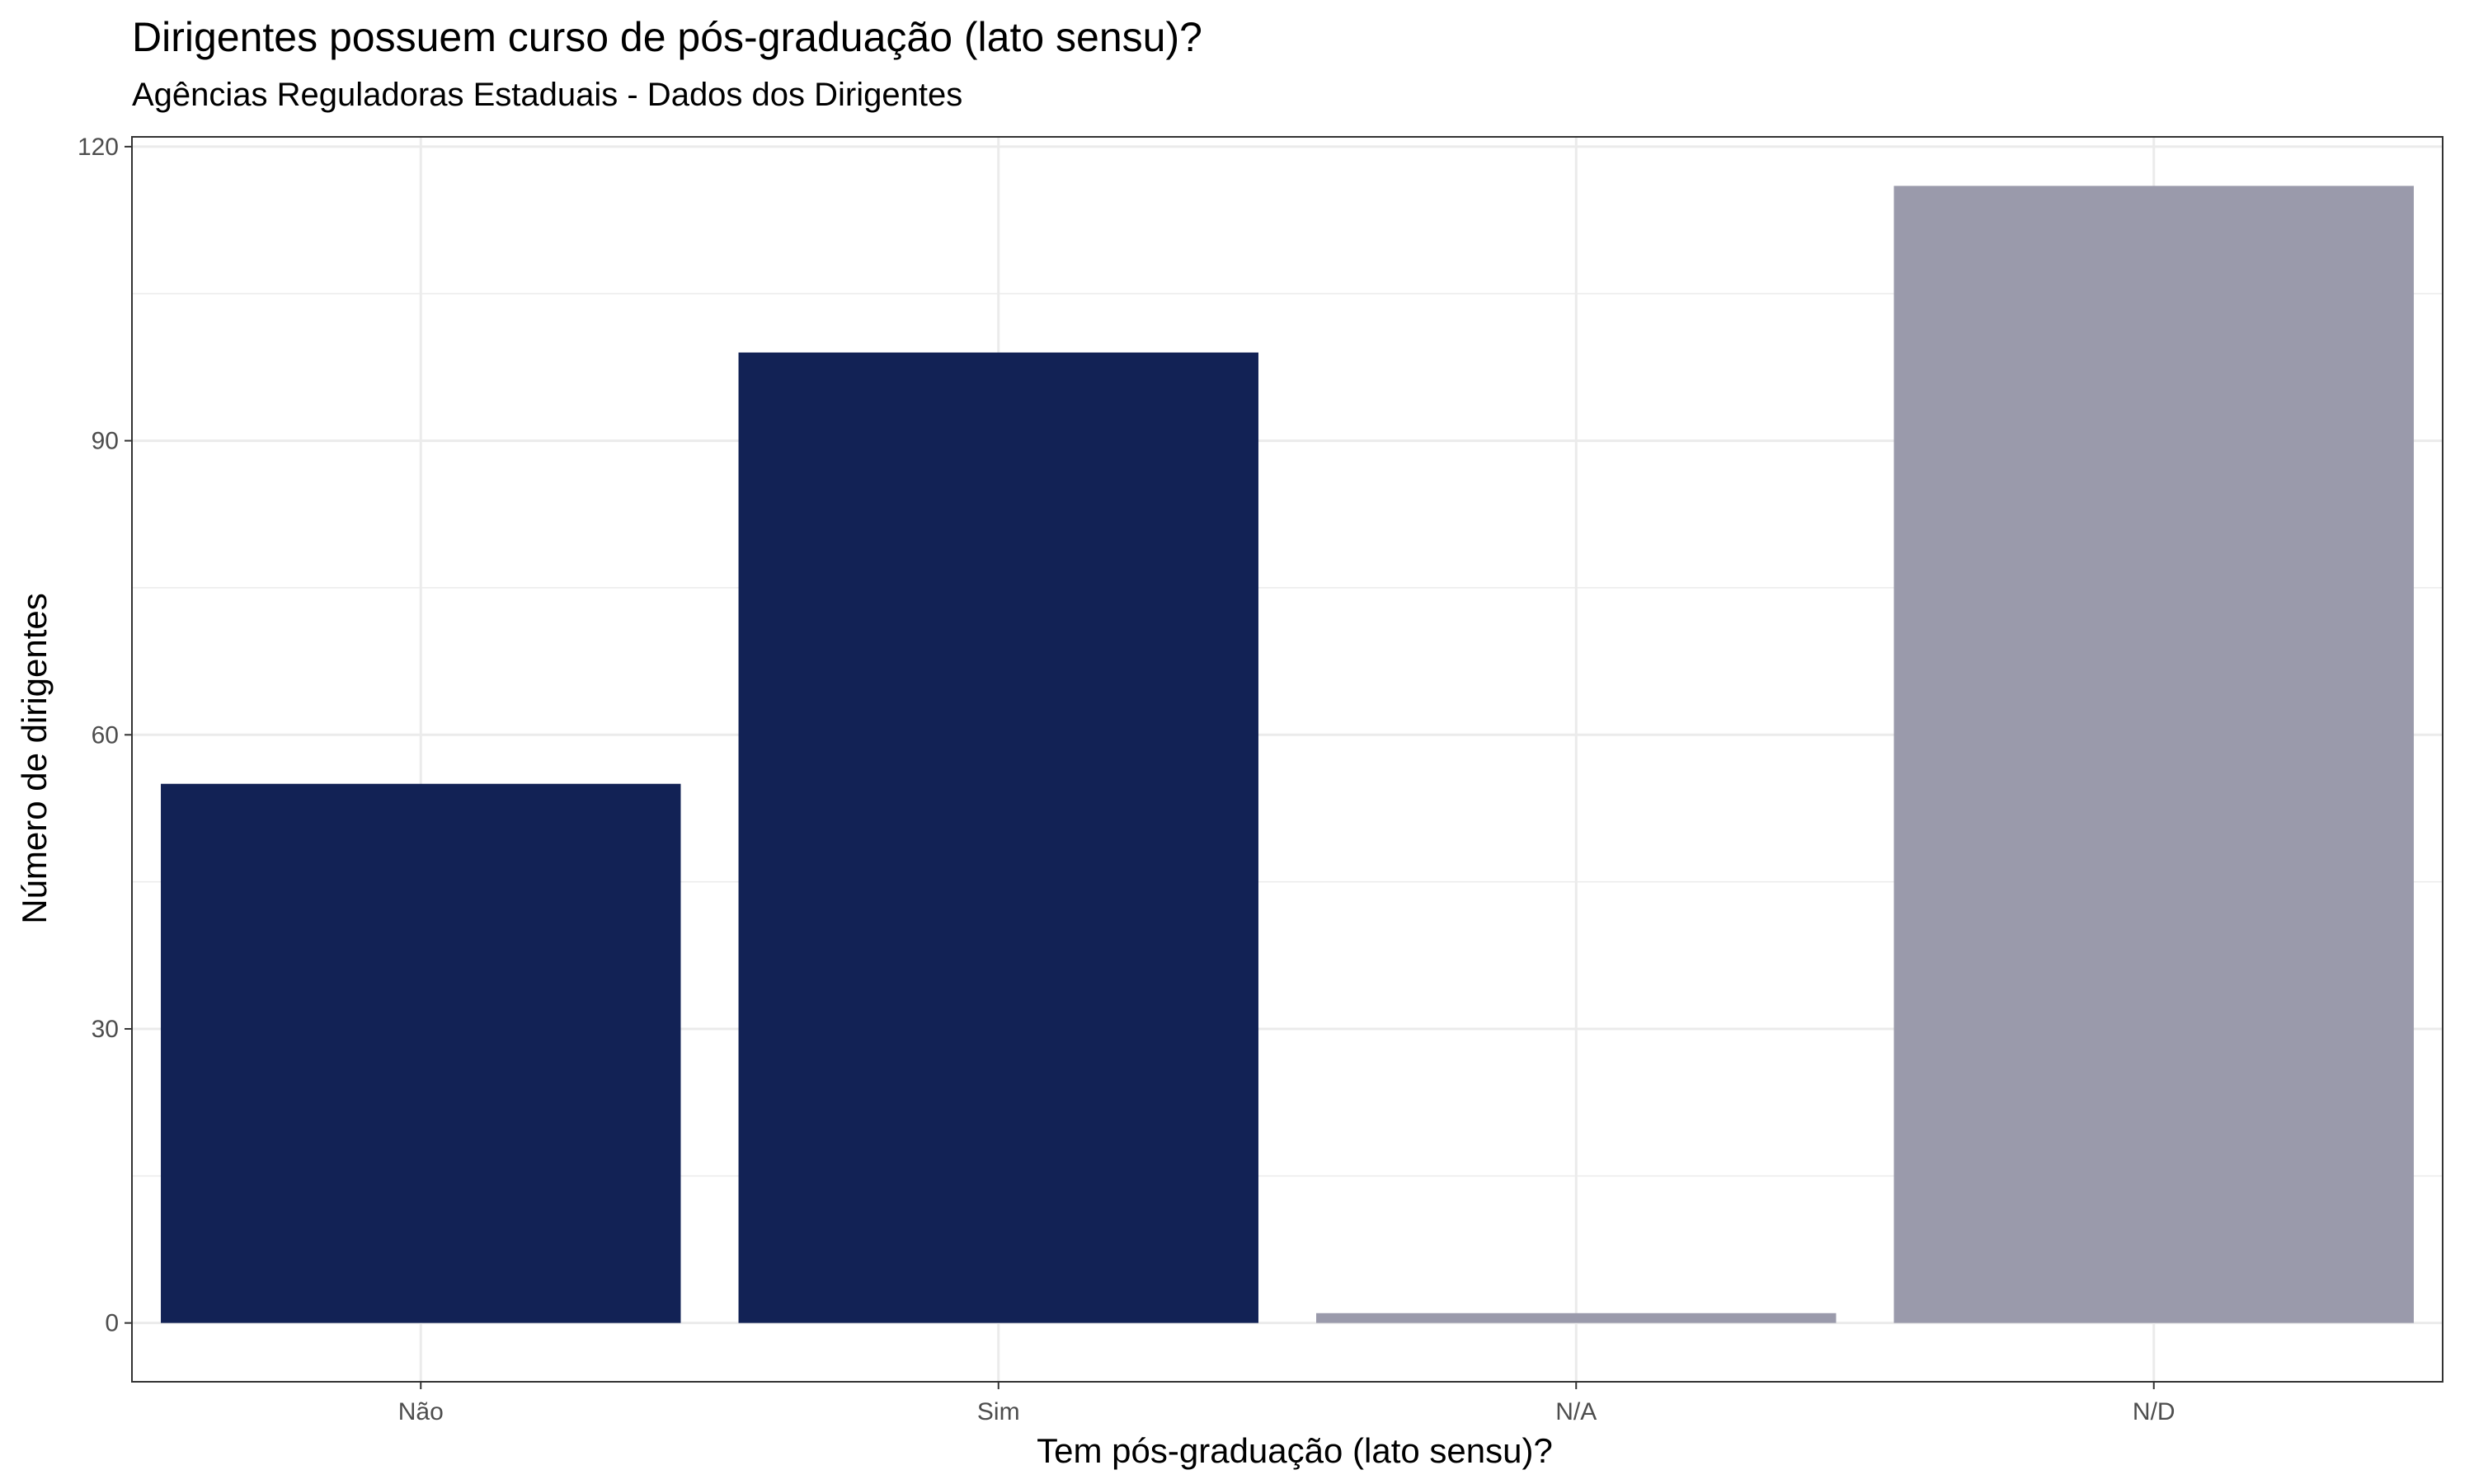  Describe the element at coordinates (421, 1053) in the screenshot. I see `bar-n-o` at that location.